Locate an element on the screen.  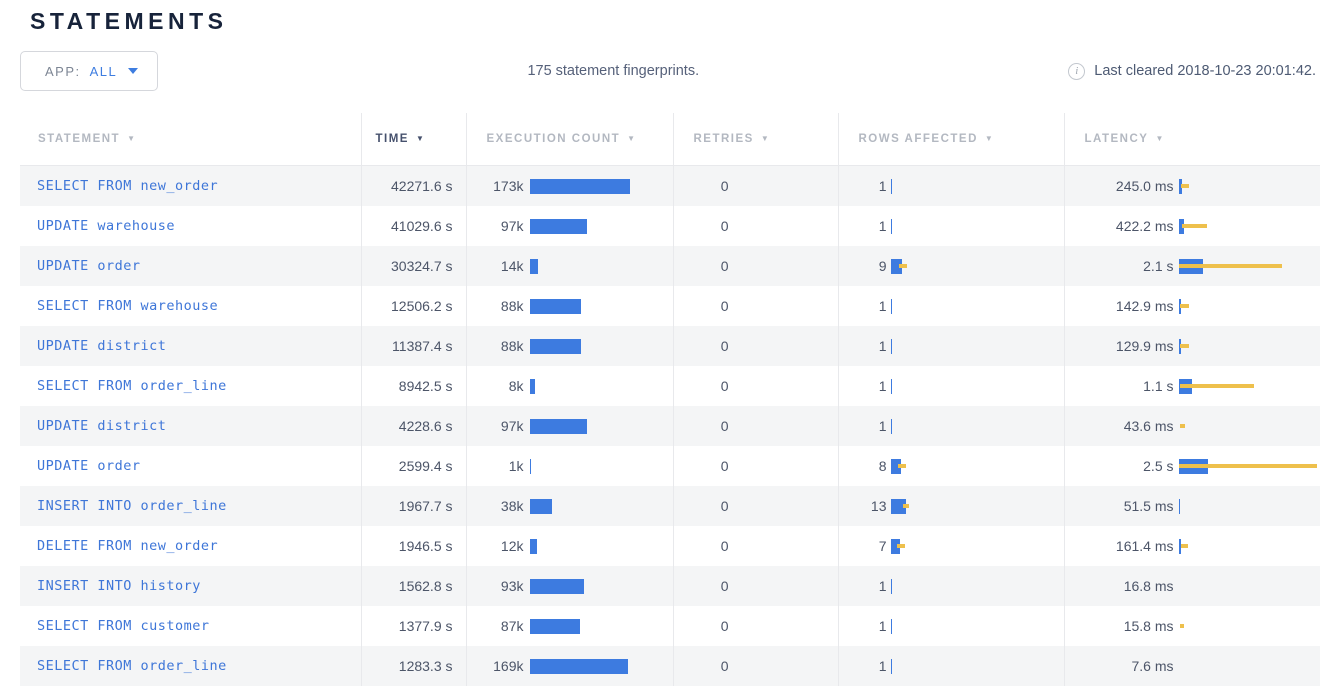
column-header-latency: LATENCY ▼ is located at coordinates (1192, 139).